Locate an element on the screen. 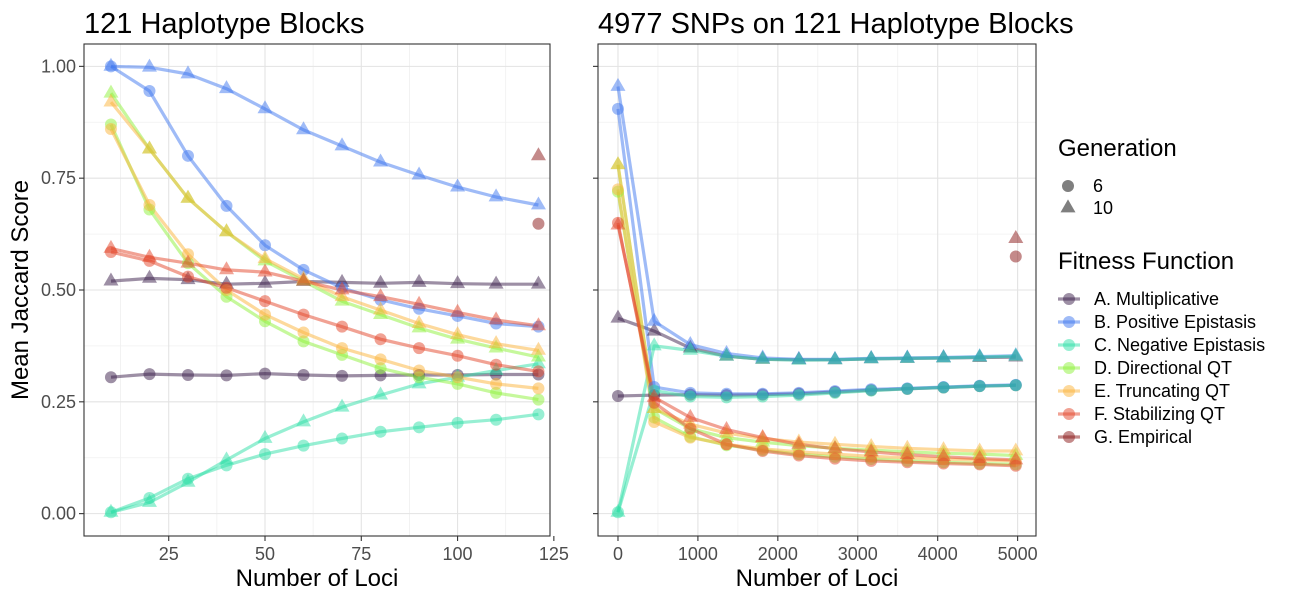 The image size is (1312, 599). y-tick-label: 0.50 is located at coordinates (58, 290).